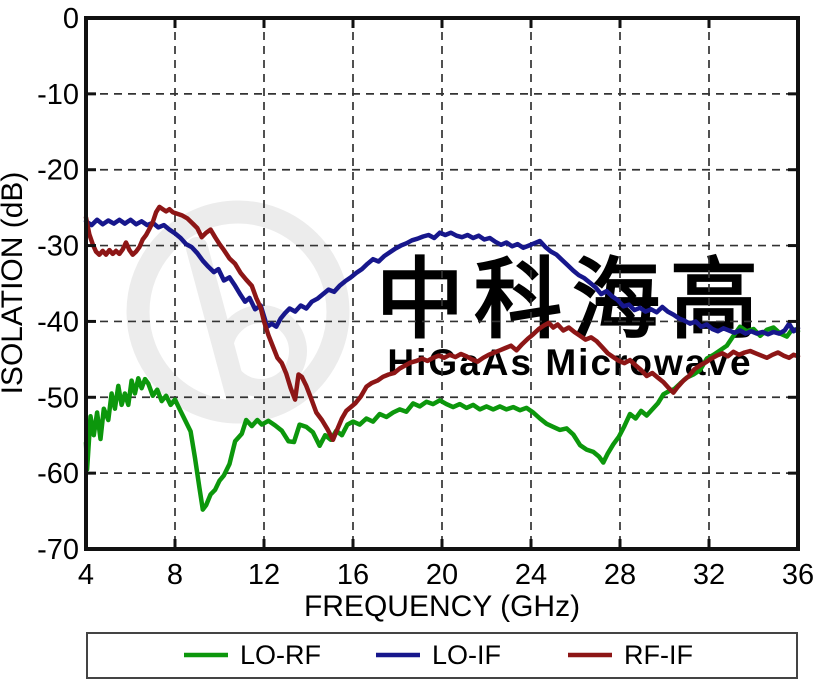  I want to click on x-tick-label-12: 12, so click(264, 575).